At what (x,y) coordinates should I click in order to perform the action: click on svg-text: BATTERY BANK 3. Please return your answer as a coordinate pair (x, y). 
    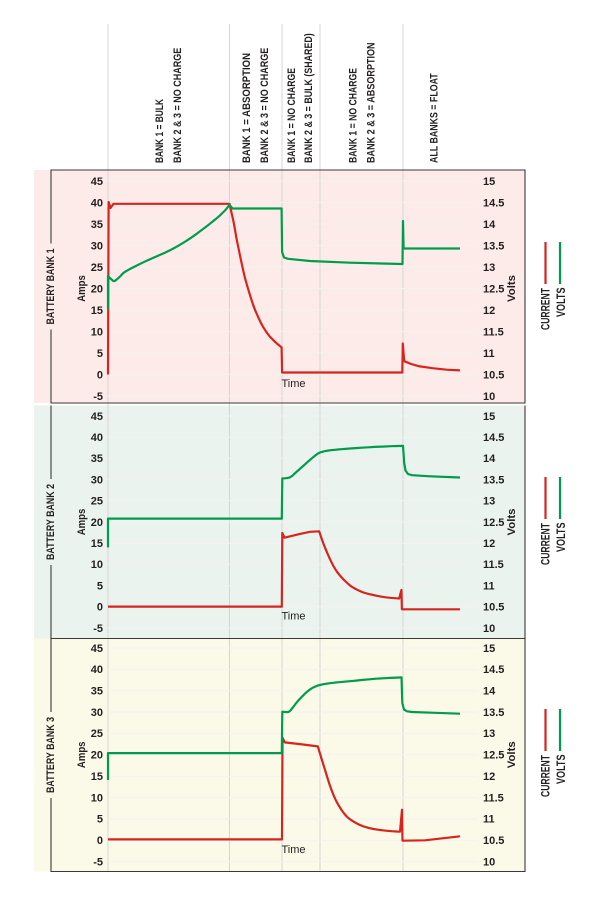
    Looking at the image, I should click on (51, 755).